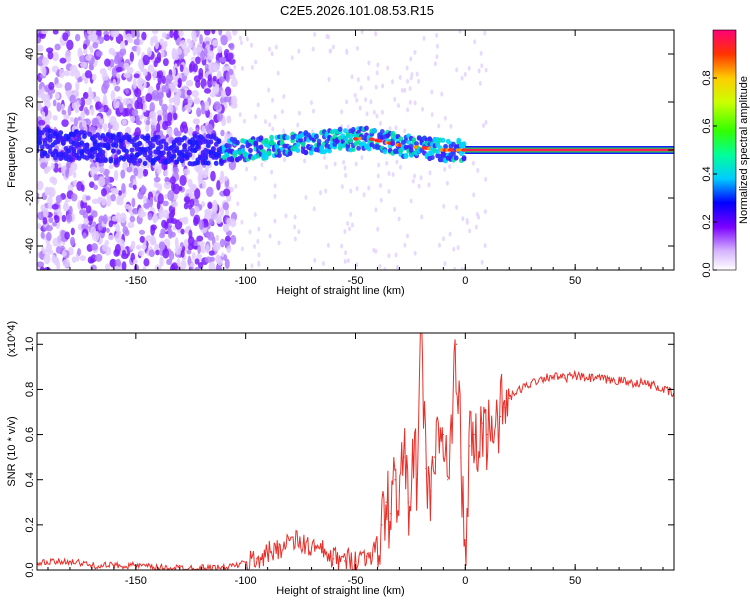  Describe the element at coordinates (30, 434) in the screenshot. I see `y-tick-label: 0.6` at that location.